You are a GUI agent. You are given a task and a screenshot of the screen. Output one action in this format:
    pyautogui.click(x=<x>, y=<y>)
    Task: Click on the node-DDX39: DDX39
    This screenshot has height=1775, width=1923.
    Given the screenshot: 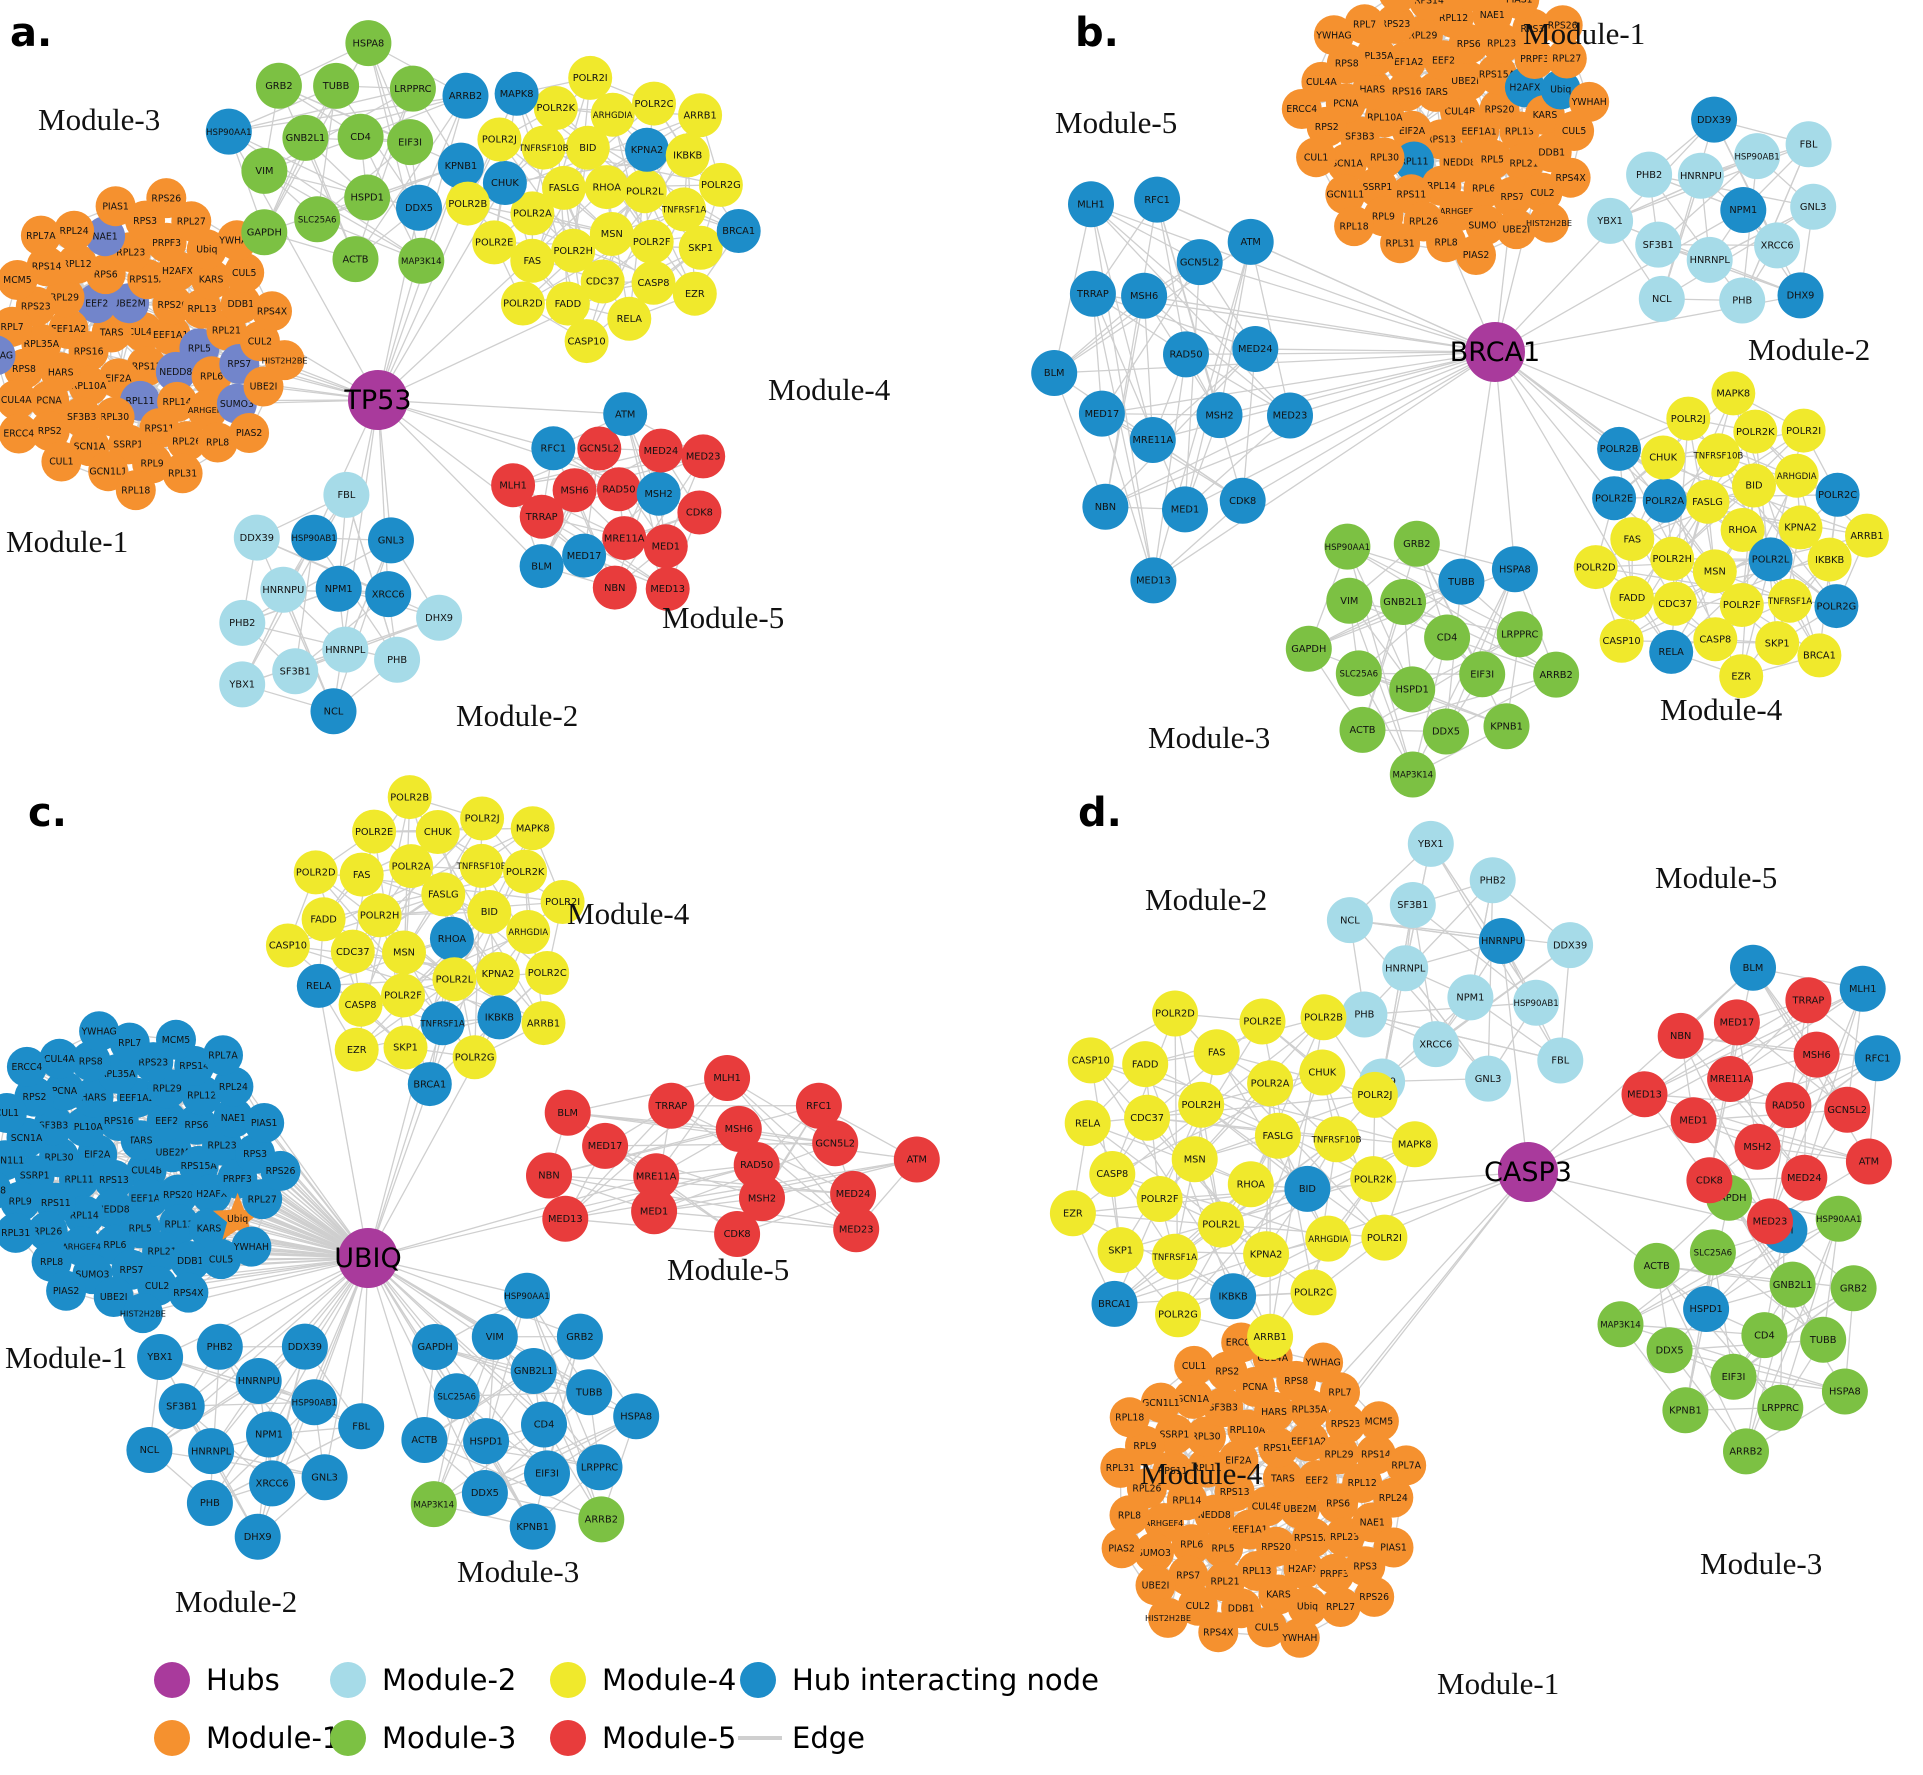 What is the action you would take?
    pyautogui.click(x=1714, y=119)
    